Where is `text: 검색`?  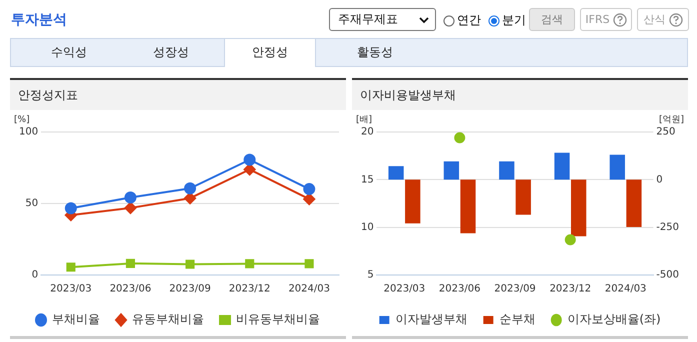 text: 검색 is located at coordinates (552, 19).